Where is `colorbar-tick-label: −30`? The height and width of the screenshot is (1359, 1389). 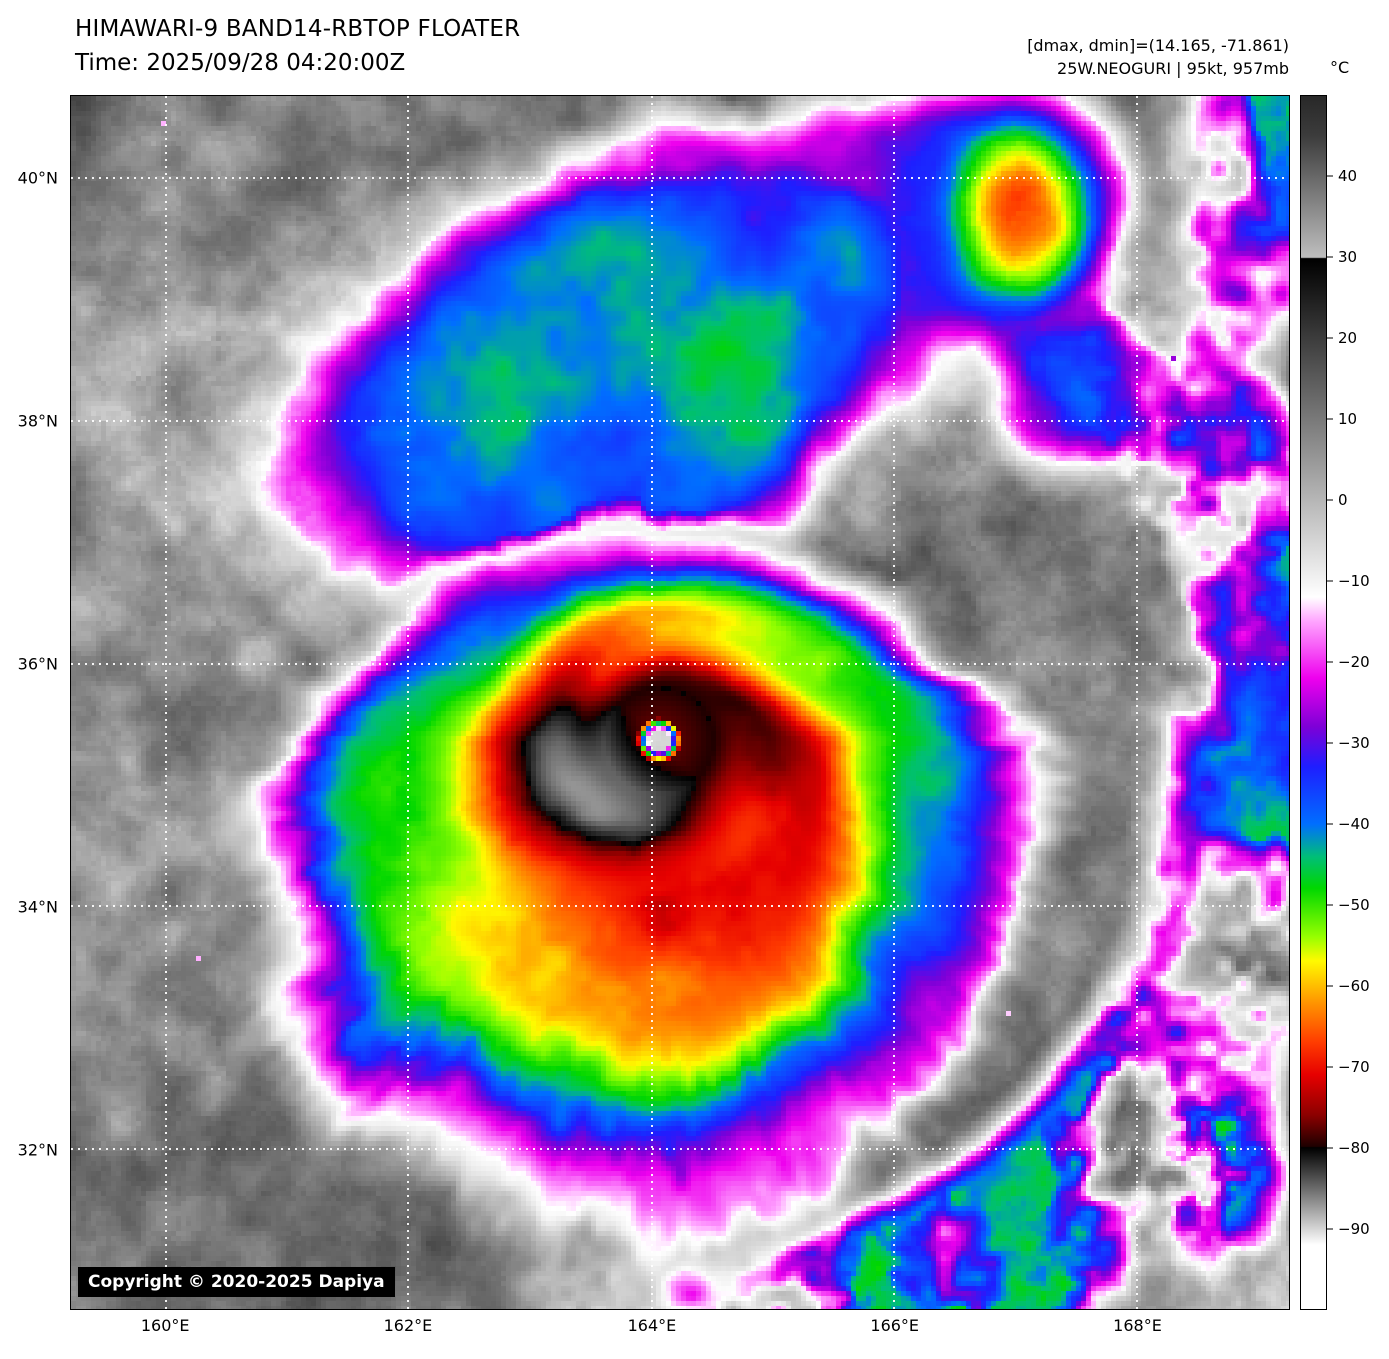
colorbar-tick-label: −30 is located at coordinates (1354, 742).